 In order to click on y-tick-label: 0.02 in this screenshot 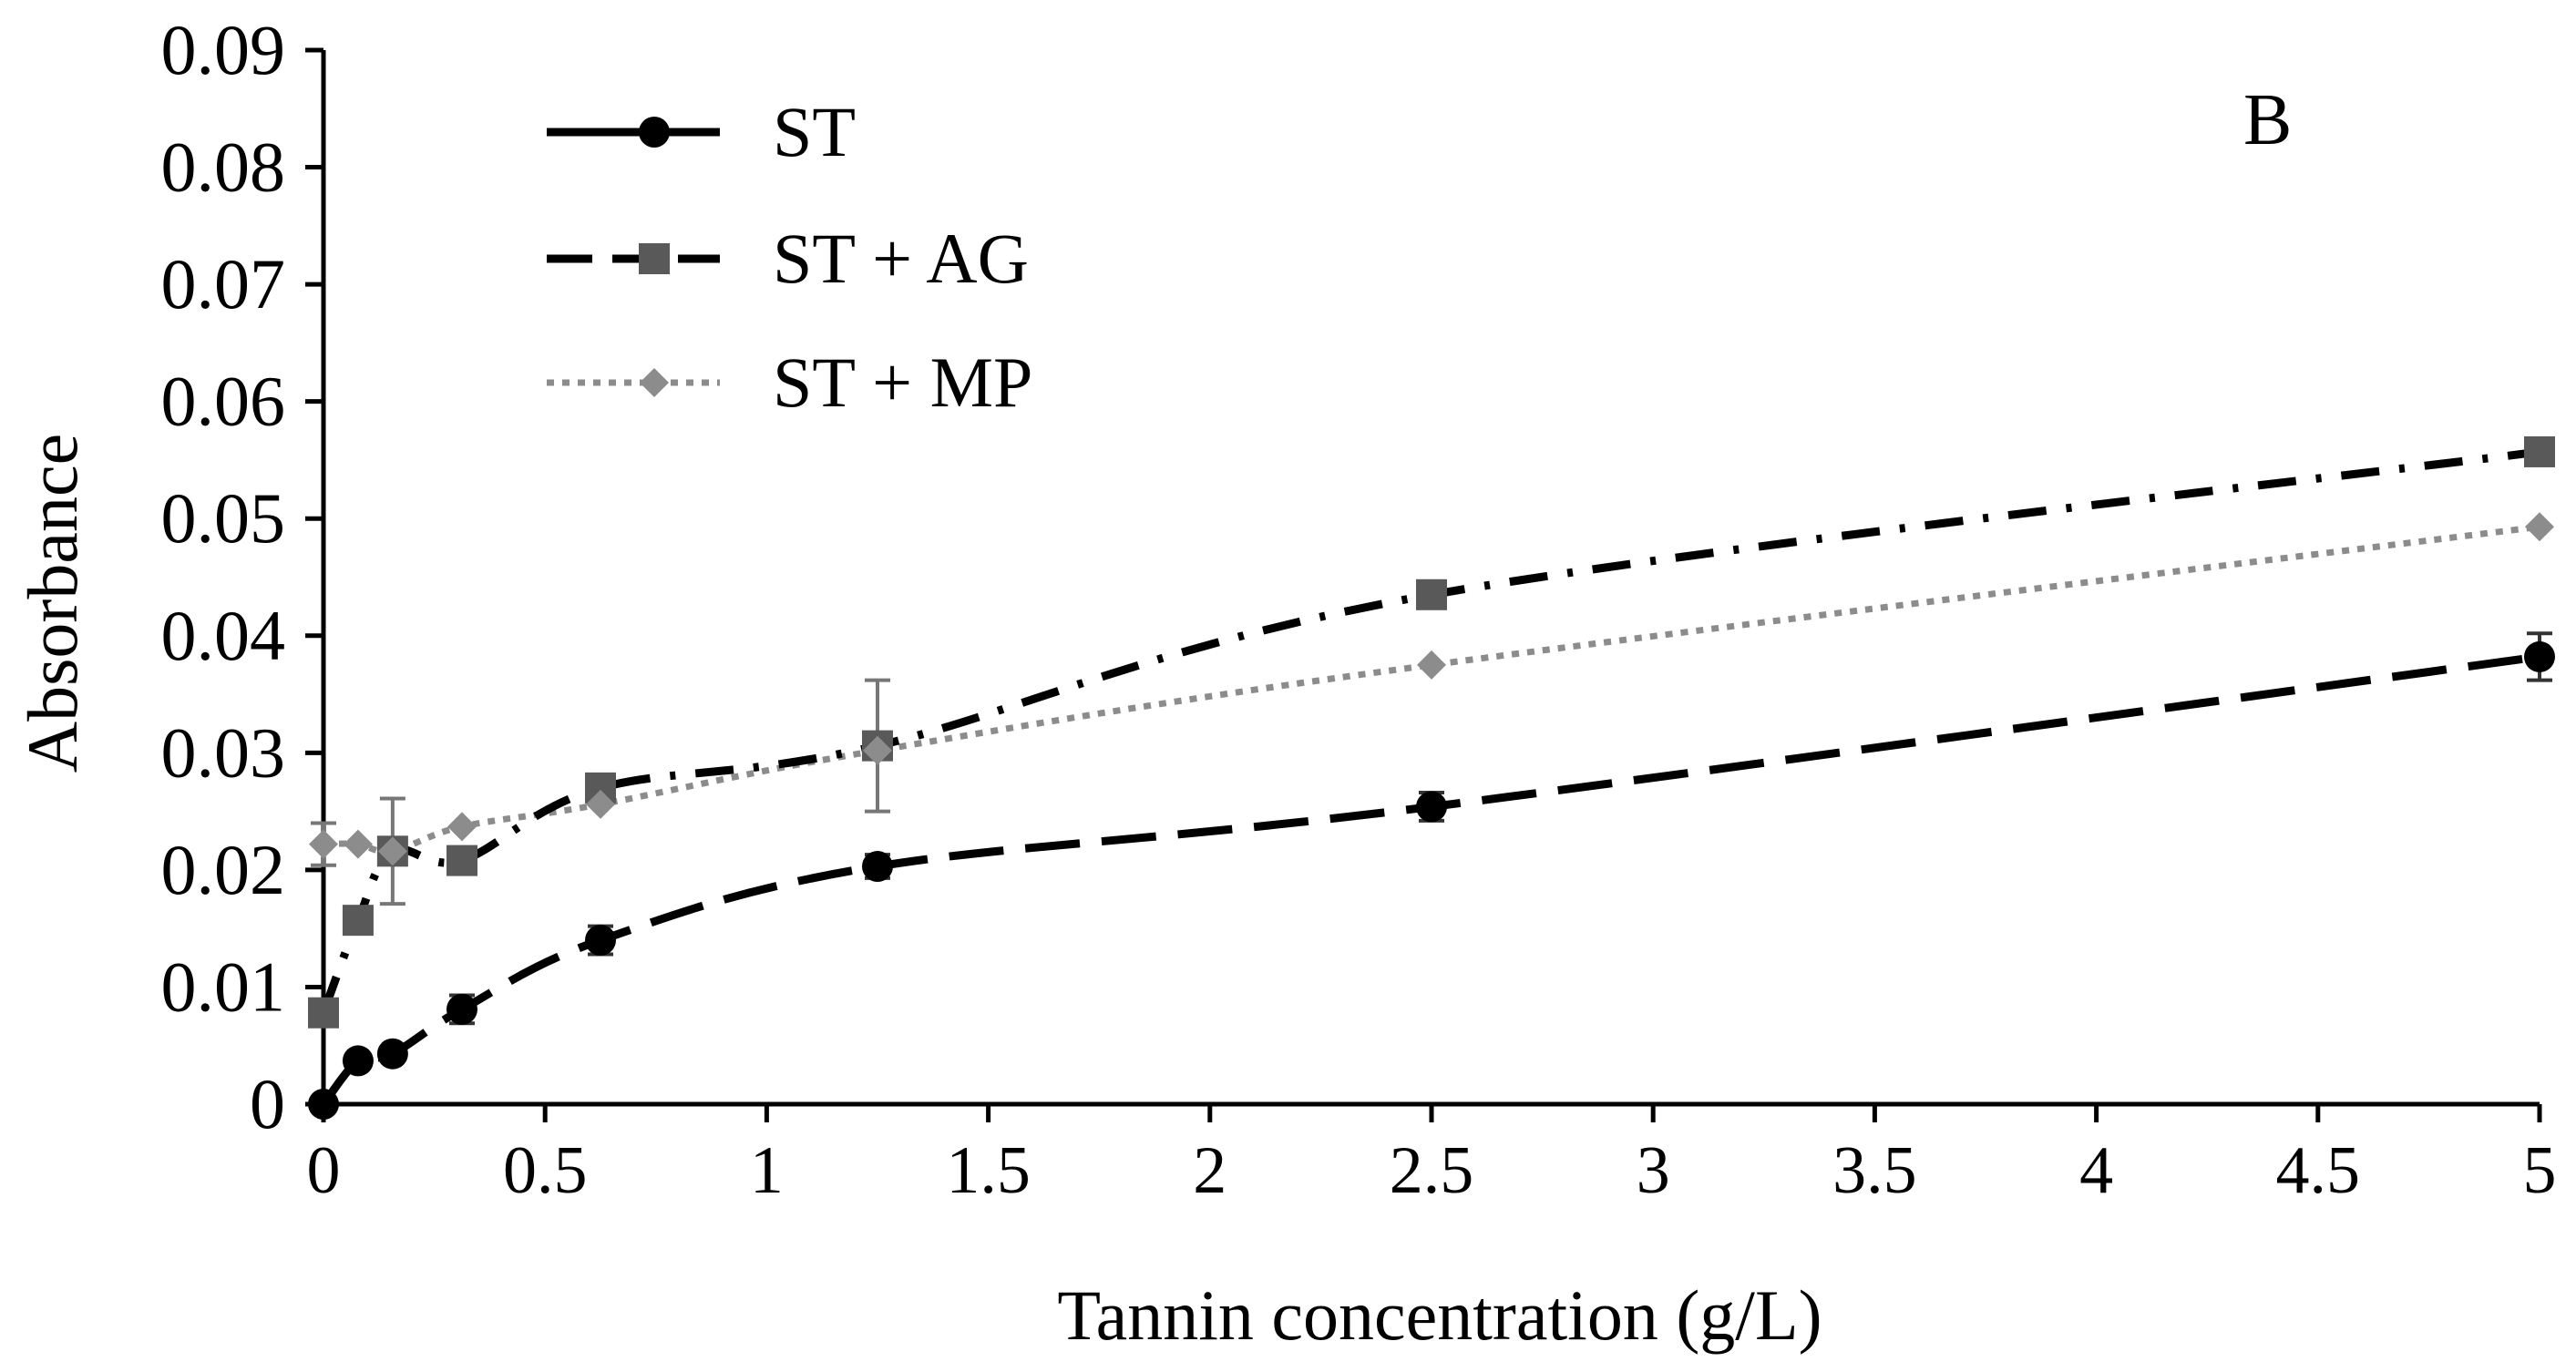, I will do `click(224, 869)`.